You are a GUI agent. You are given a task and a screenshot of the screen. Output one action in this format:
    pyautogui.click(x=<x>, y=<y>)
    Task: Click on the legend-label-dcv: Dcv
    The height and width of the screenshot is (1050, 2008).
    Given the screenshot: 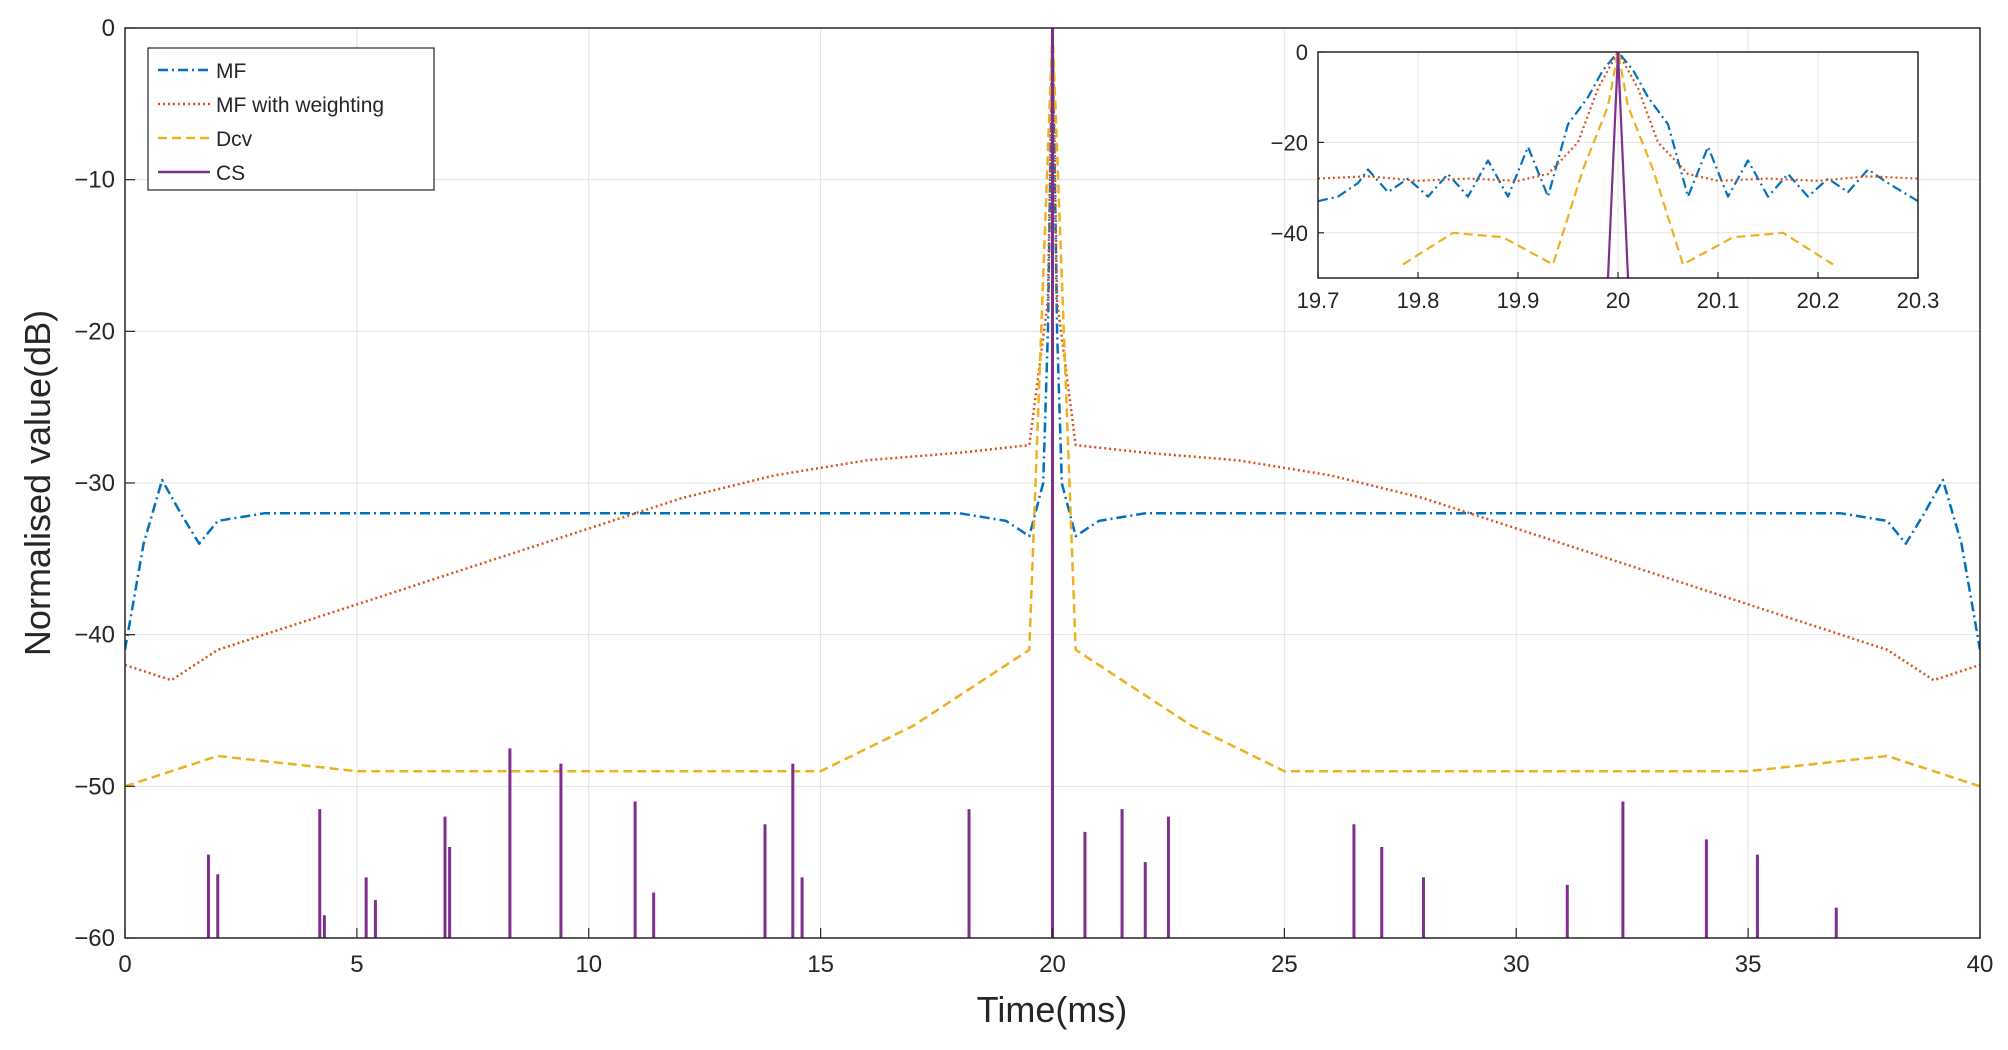 What is the action you would take?
    pyautogui.click(x=234, y=139)
    